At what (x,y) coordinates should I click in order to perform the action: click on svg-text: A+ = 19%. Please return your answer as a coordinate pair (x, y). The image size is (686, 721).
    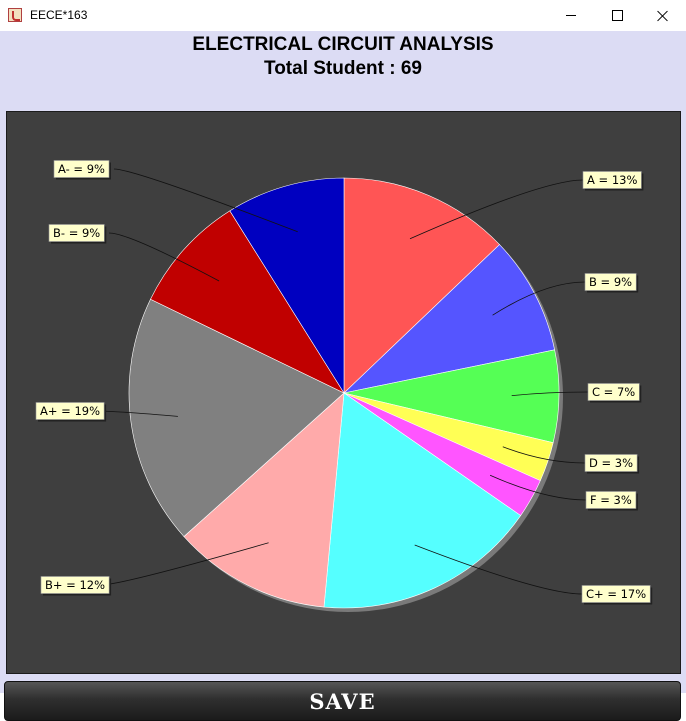
    Looking at the image, I should click on (70, 411).